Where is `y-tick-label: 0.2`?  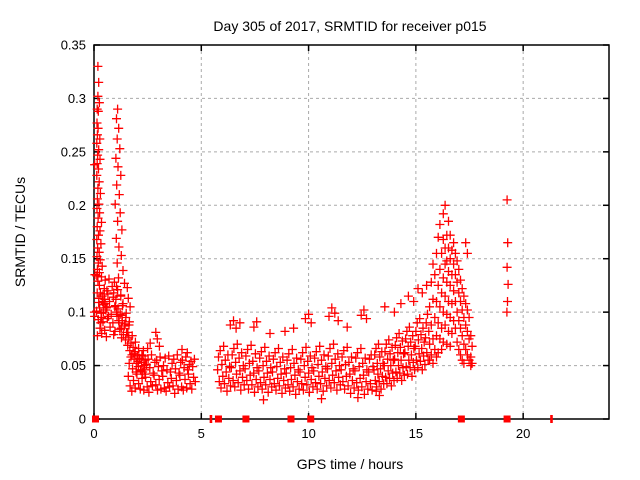 y-tick-label: 0.2 is located at coordinates (77, 205).